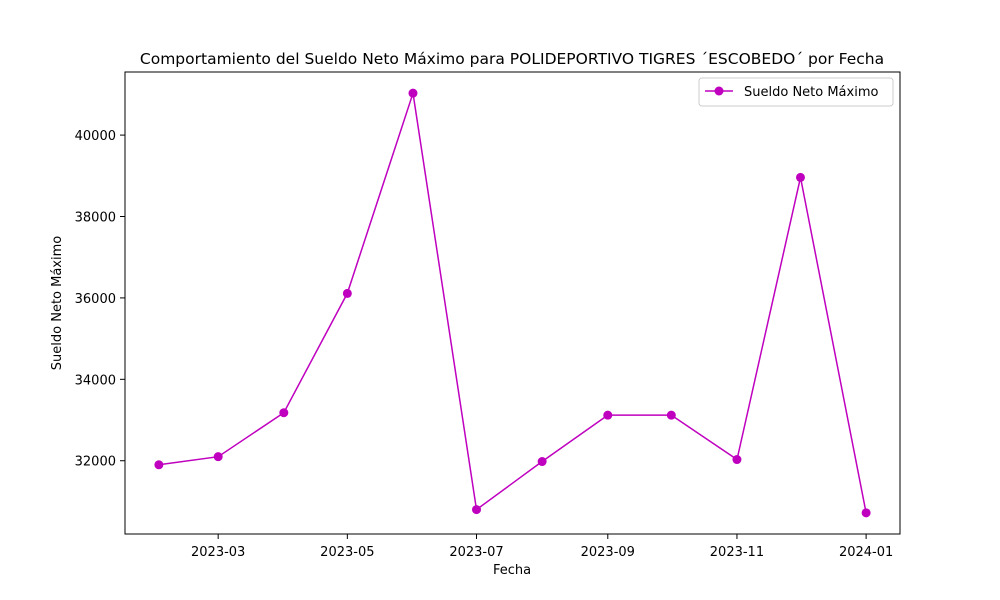 Image resolution: width=1000 pixels, height=600 pixels. Describe the element at coordinates (95, 462) in the screenshot. I see `y-tick-label: 32000` at that location.